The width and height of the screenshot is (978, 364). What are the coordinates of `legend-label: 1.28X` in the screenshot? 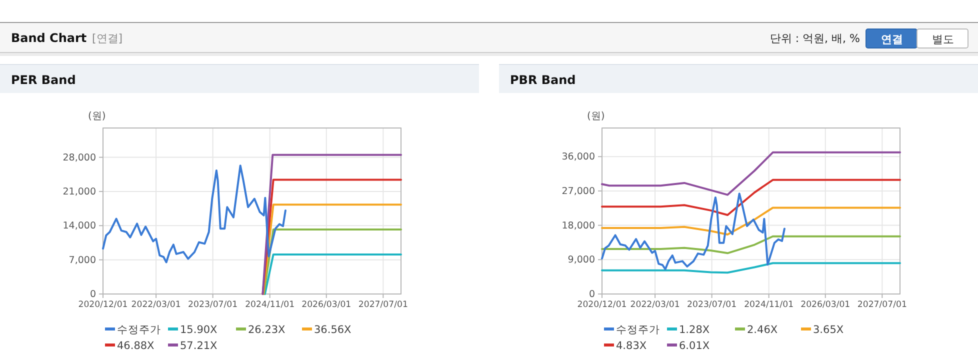 It's located at (694, 330).